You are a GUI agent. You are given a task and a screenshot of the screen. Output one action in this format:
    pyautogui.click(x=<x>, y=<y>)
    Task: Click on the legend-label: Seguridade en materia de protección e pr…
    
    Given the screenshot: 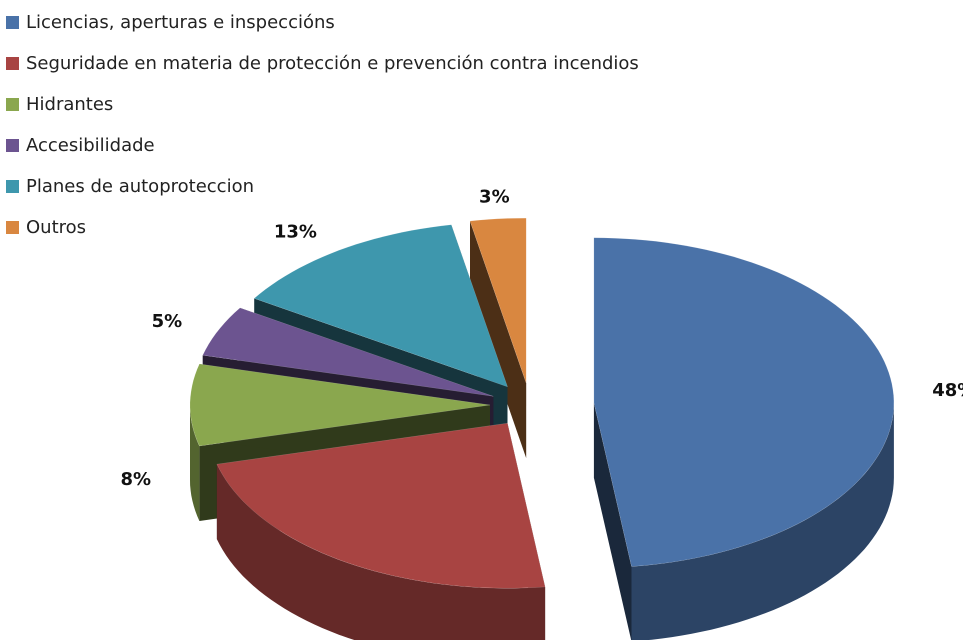 What is the action you would take?
    pyautogui.click(x=332, y=63)
    